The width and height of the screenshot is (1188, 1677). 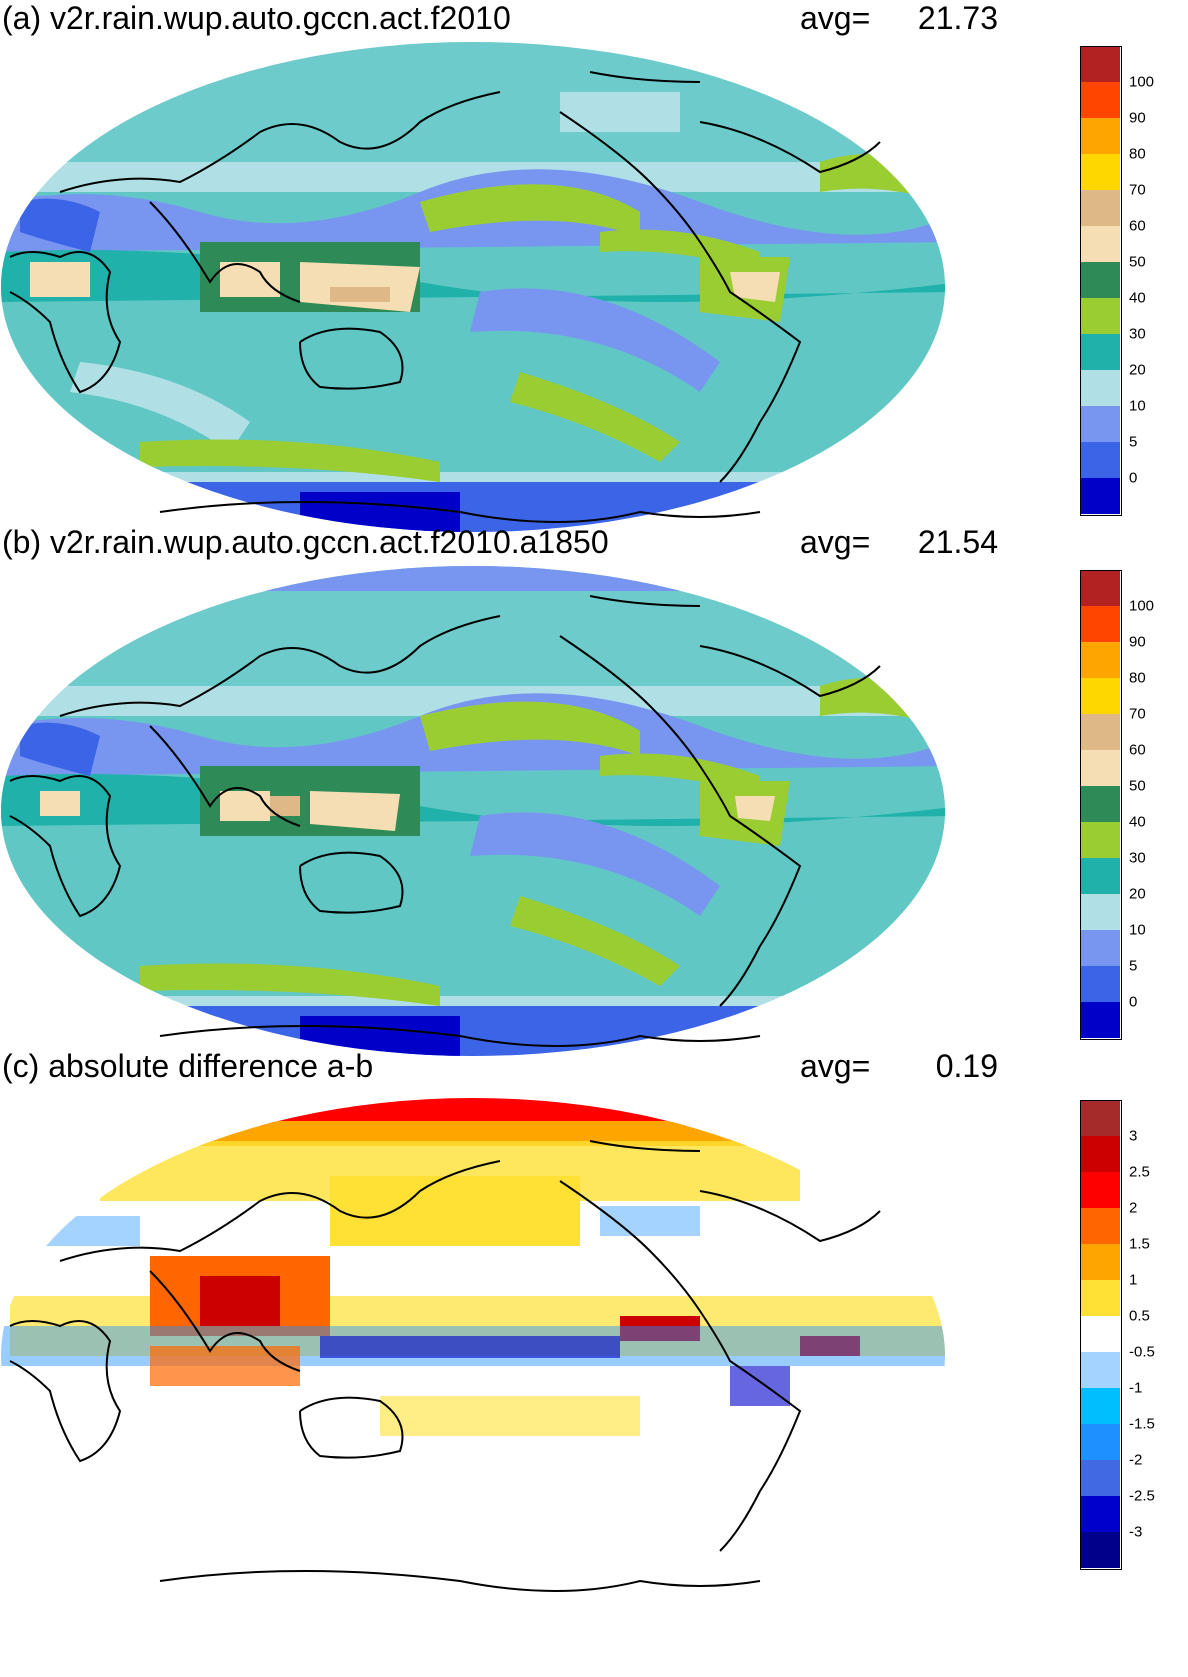 What do you see at coordinates (1142, 1352) in the screenshot?
I see `colorbar-tick-label: -0.5` at bounding box center [1142, 1352].